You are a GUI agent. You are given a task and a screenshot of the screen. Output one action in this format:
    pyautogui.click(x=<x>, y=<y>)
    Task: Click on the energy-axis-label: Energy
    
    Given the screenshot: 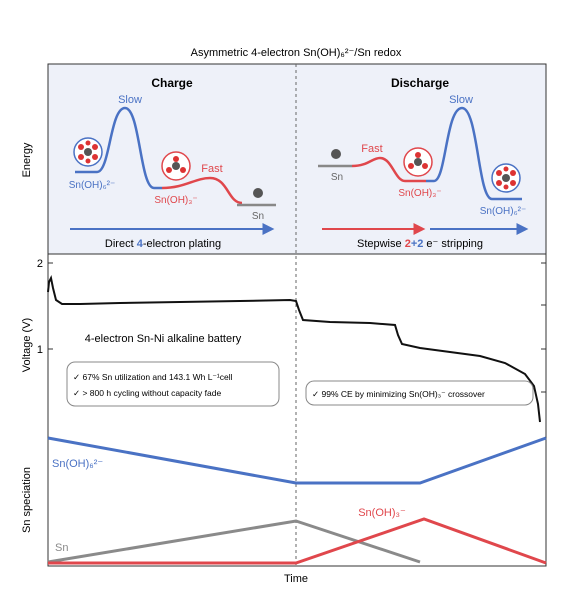 What is the action you would take?
    pyautogui.click(x=27, y=159)
    